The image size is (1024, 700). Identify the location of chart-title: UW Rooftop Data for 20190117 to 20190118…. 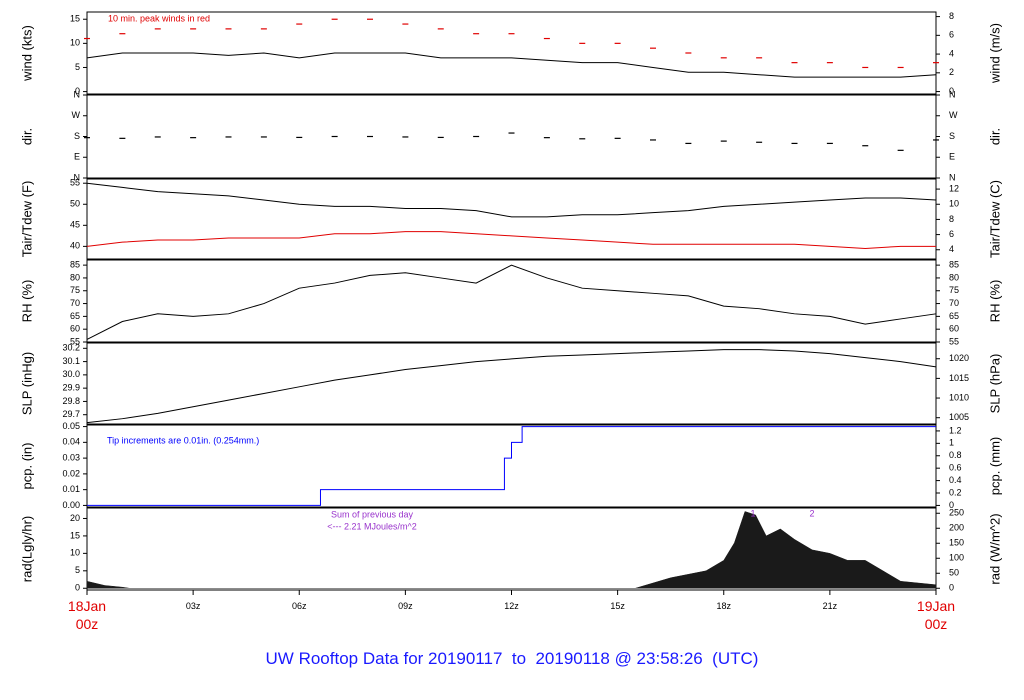
(512, 658).